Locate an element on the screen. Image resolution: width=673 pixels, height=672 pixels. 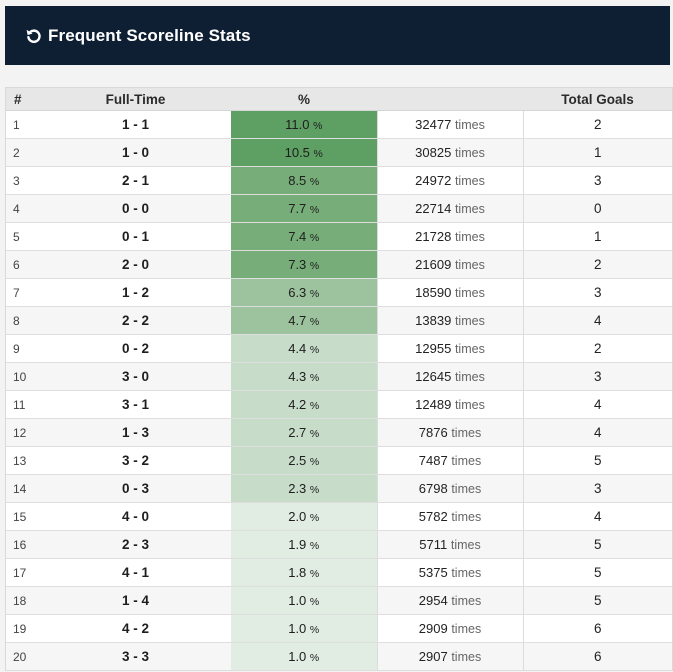
scoreline-cell: 2 - 2 is located at coordinates (135, 320).